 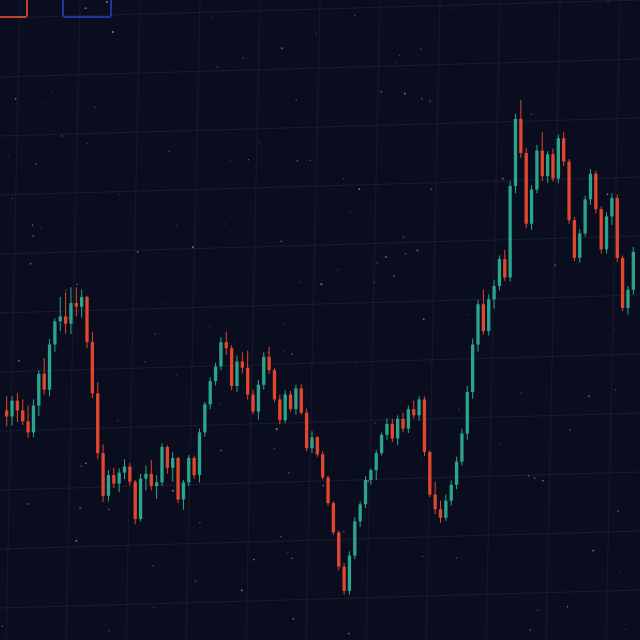 What do you see at coordinates (320, 363) in the screenshot?
I see `grid-line-horizontal` at bounding box center [320, 363].